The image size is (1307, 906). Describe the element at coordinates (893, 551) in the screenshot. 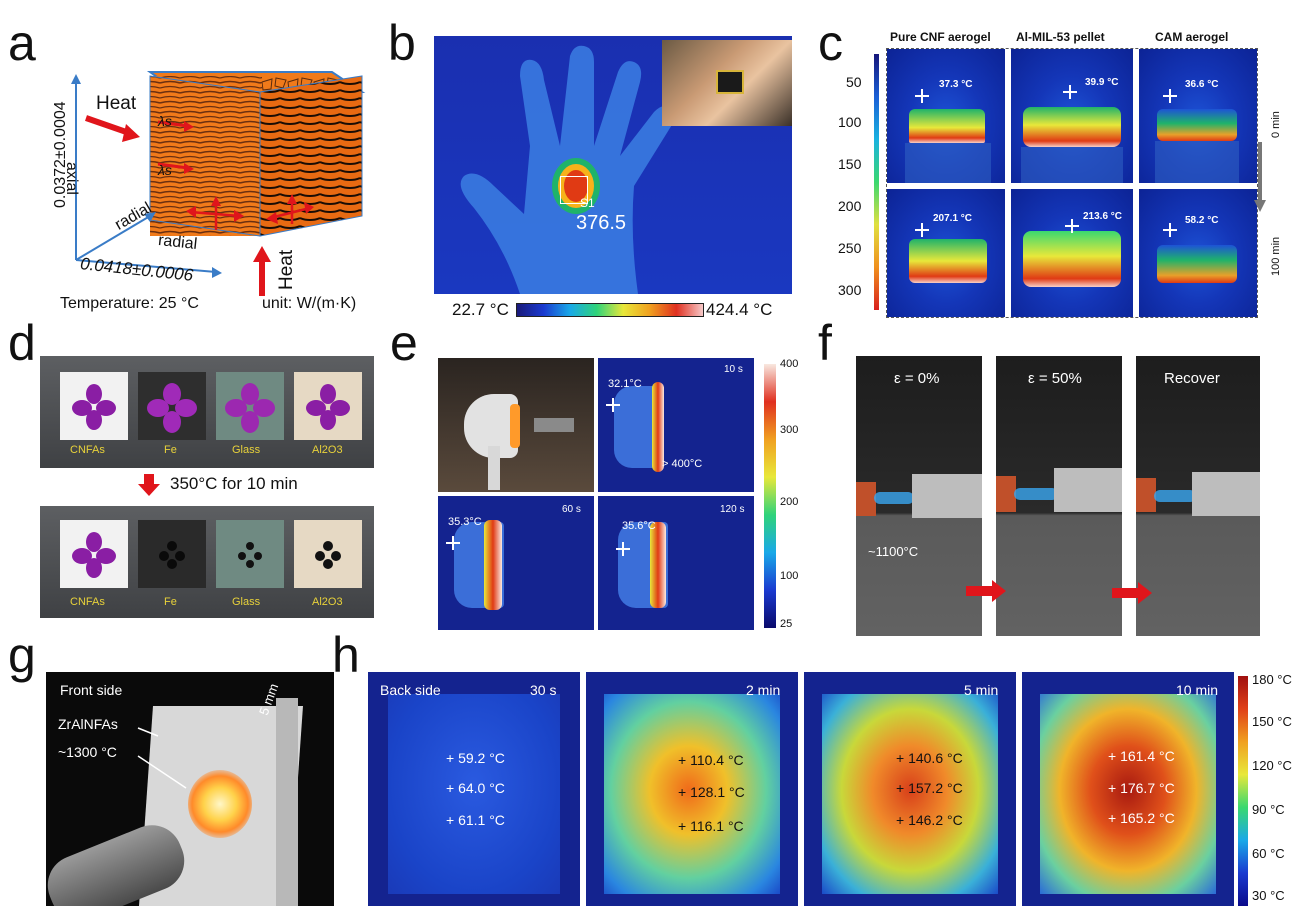

I see `flame-temperature: ~1100°C` at that location.